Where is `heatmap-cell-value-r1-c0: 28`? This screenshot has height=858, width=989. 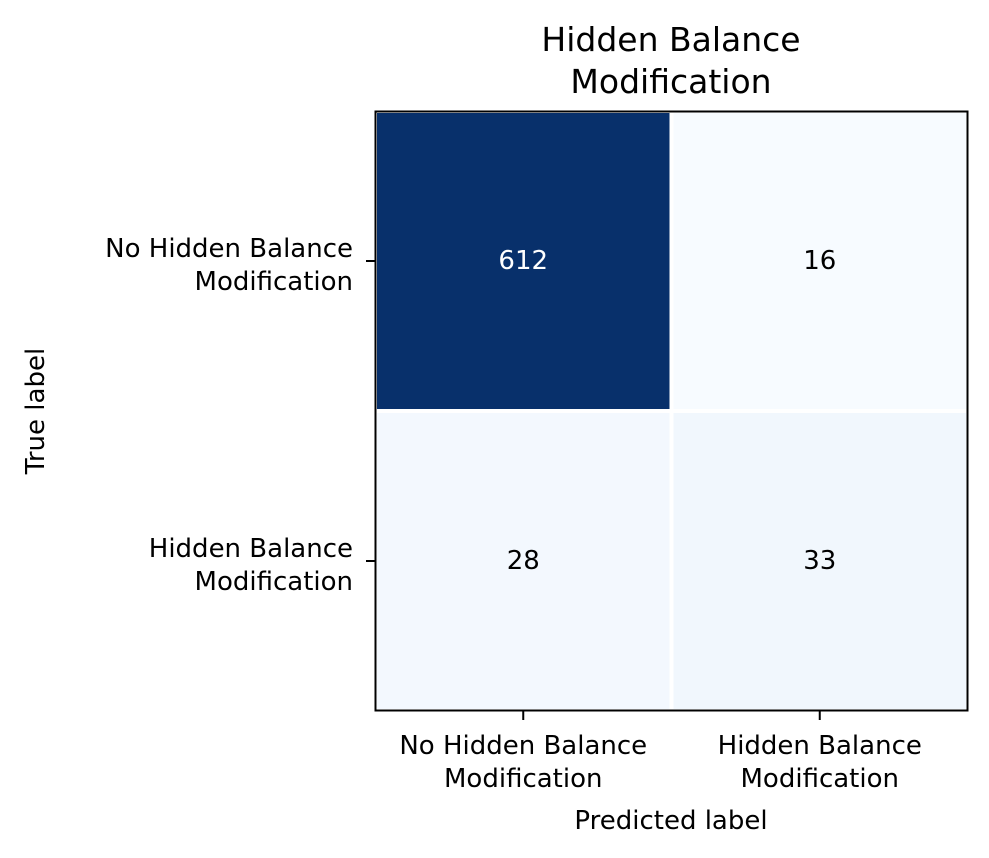 heatmap-cell-value-r1-c0: 28 is located at coordinates (523, 561).